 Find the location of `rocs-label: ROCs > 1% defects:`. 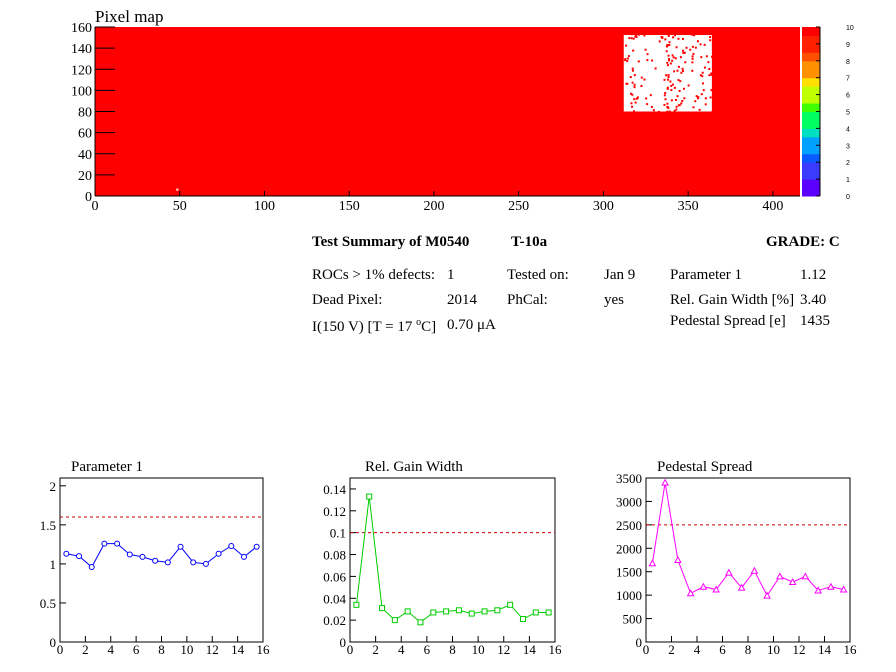

rocs-label: ROCs > 1% defects: is located at coordinates (374, 275).